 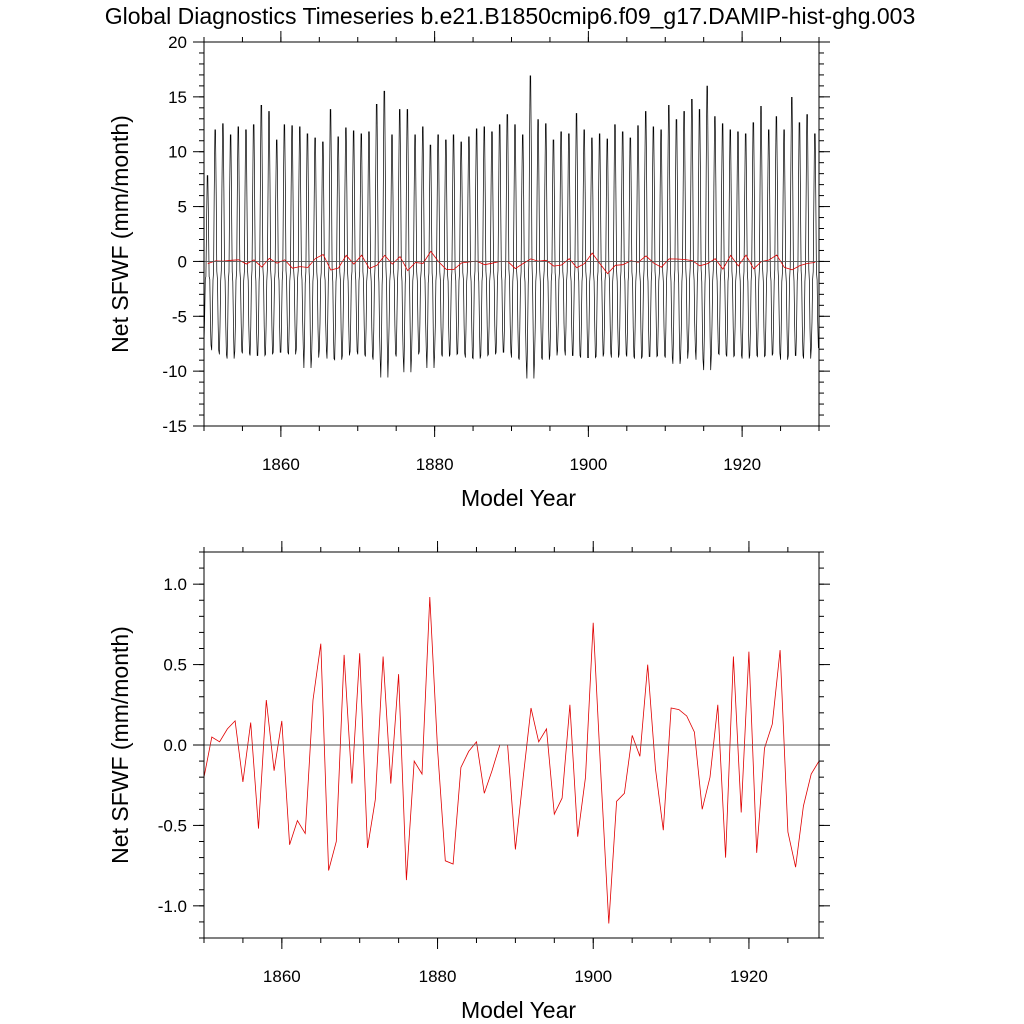 I want to click on bottom-y-tick-label: -1.0, so click(x=172, y=906).